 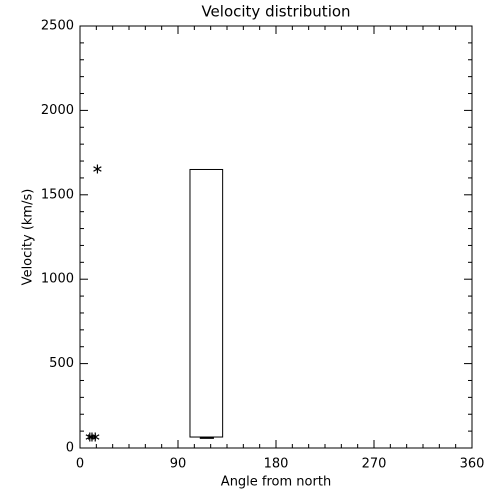 I want to click on y-axis-label: Velocity (km/s), so click(x=28, y=237).